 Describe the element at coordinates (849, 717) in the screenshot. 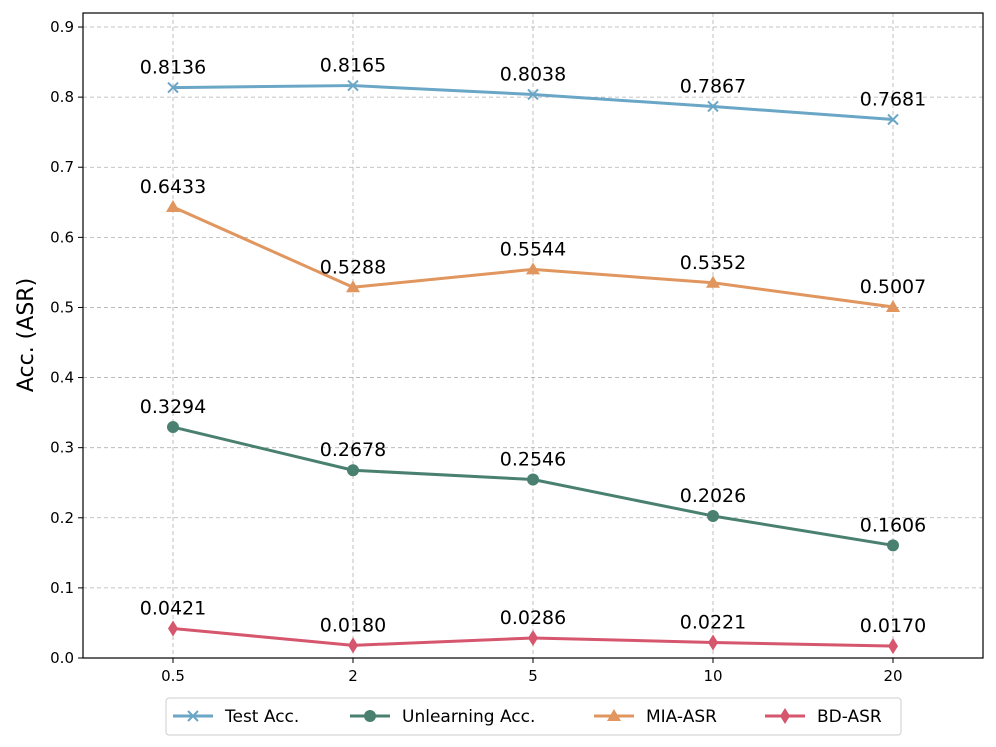

I see `legend-label: BD-ASR` at that location.